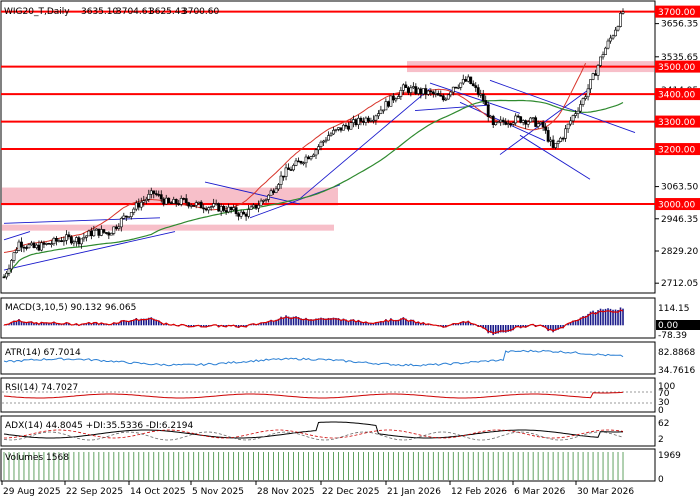  What do you see at coordinates (661, 480) in the screenshot?
I see `volume-axis-bottom: 0` at bounding box center [661, 480].